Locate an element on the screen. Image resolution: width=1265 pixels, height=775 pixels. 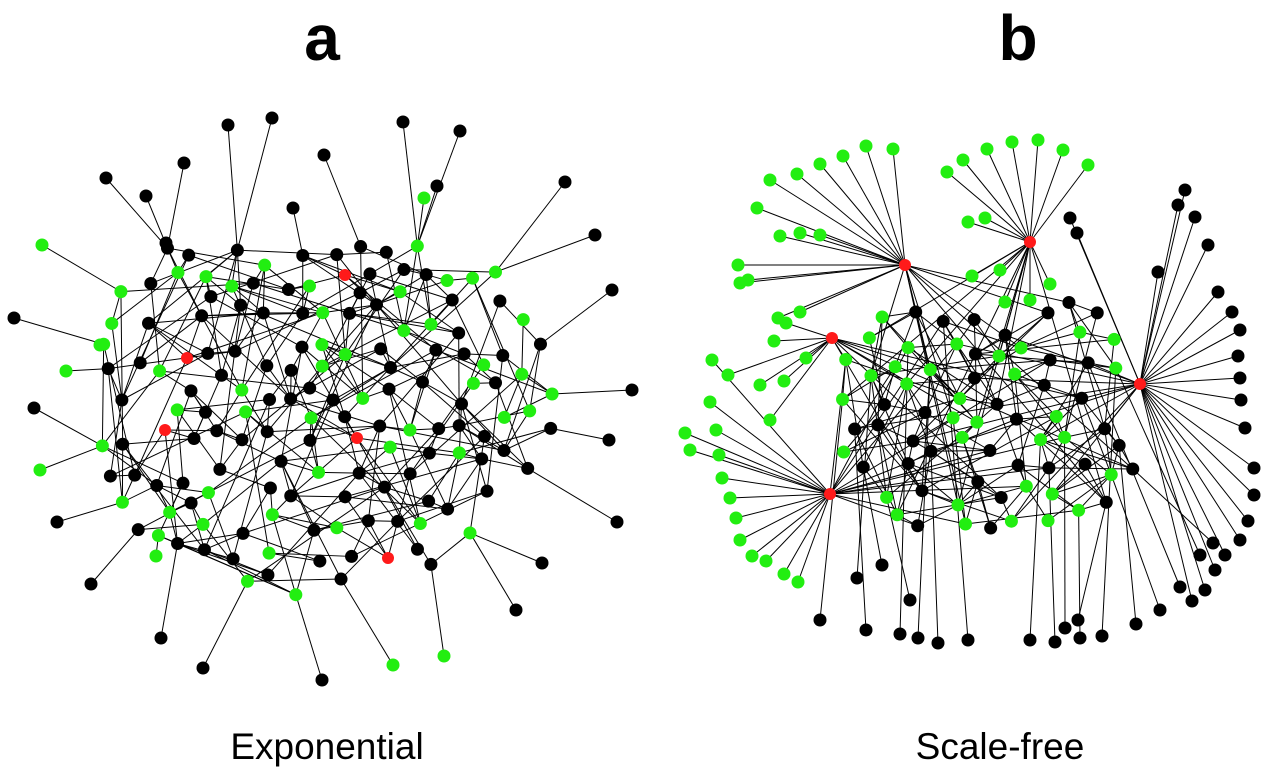
hub-node is located at coordinates (388, 558).